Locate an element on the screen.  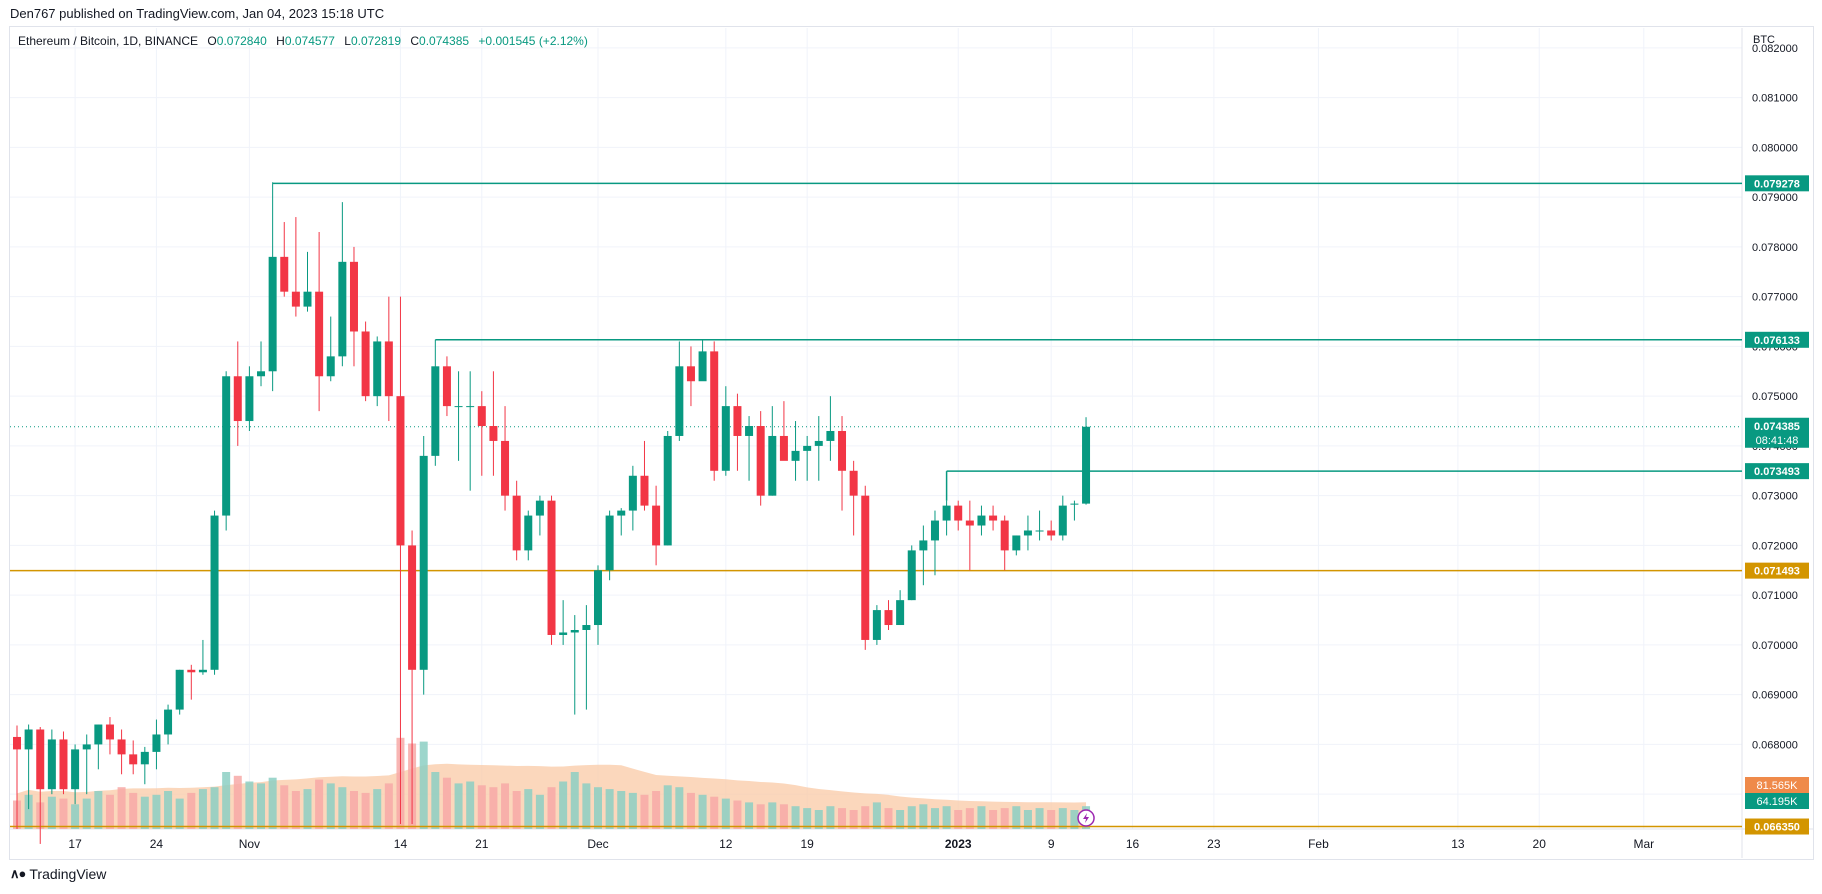
x-tick-label: 14 is located at coordinates (401, 844).